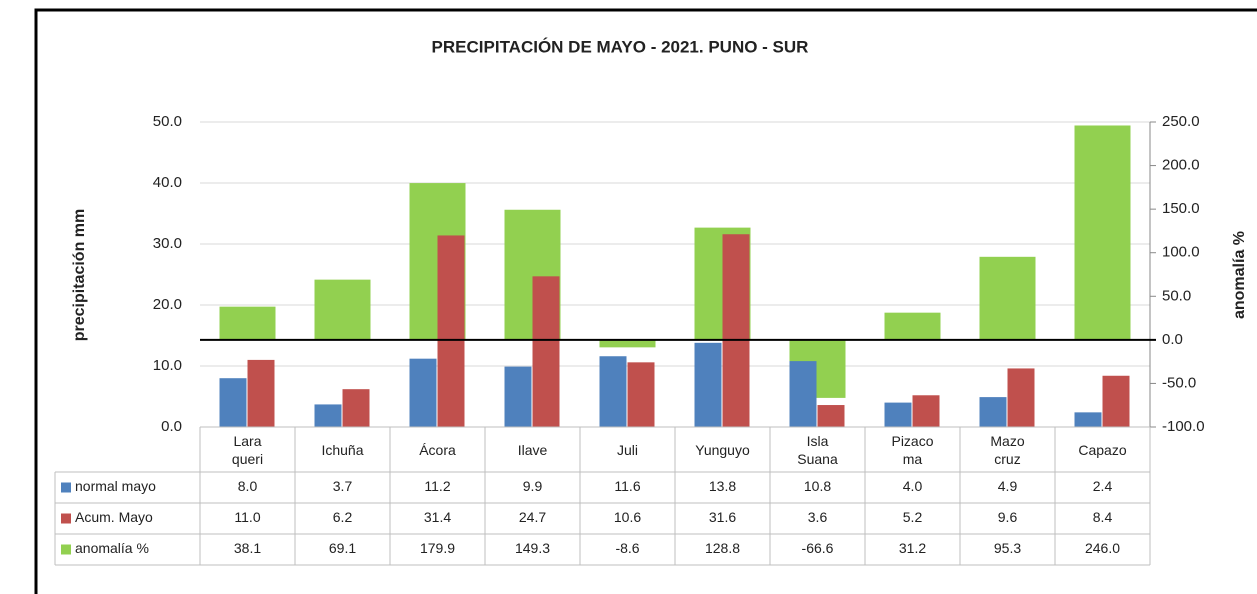 This screenshot has height=594, width=1257. Describe the element at coordinates (912, 548) in the screenshot. I see `table-value: 31.2` at that location.